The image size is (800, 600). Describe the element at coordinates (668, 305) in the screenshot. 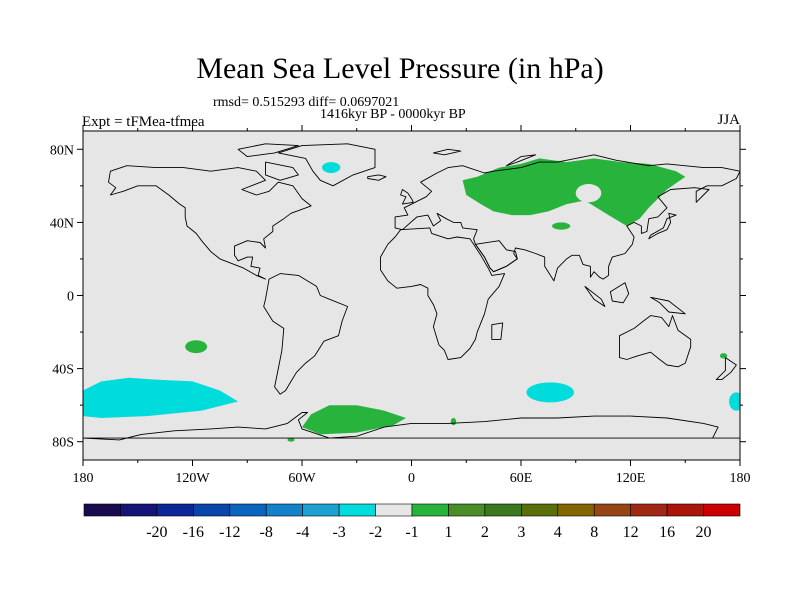

I see `coastline-new-guinea` at that location.